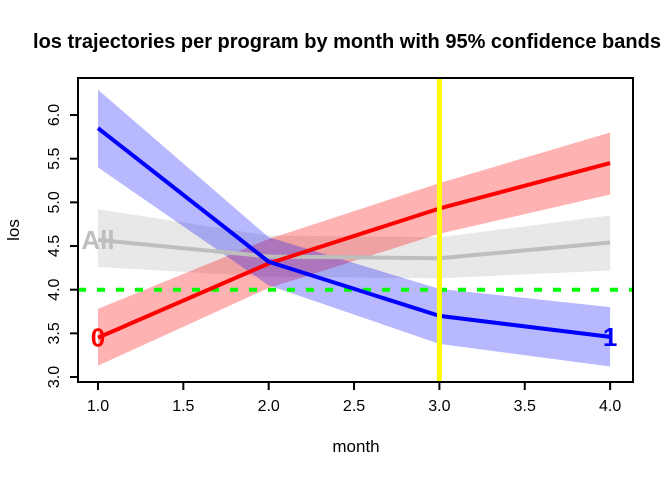 The image size is (672, 485). I want to click on y-tick-label: 6.0, so click(54, 115).